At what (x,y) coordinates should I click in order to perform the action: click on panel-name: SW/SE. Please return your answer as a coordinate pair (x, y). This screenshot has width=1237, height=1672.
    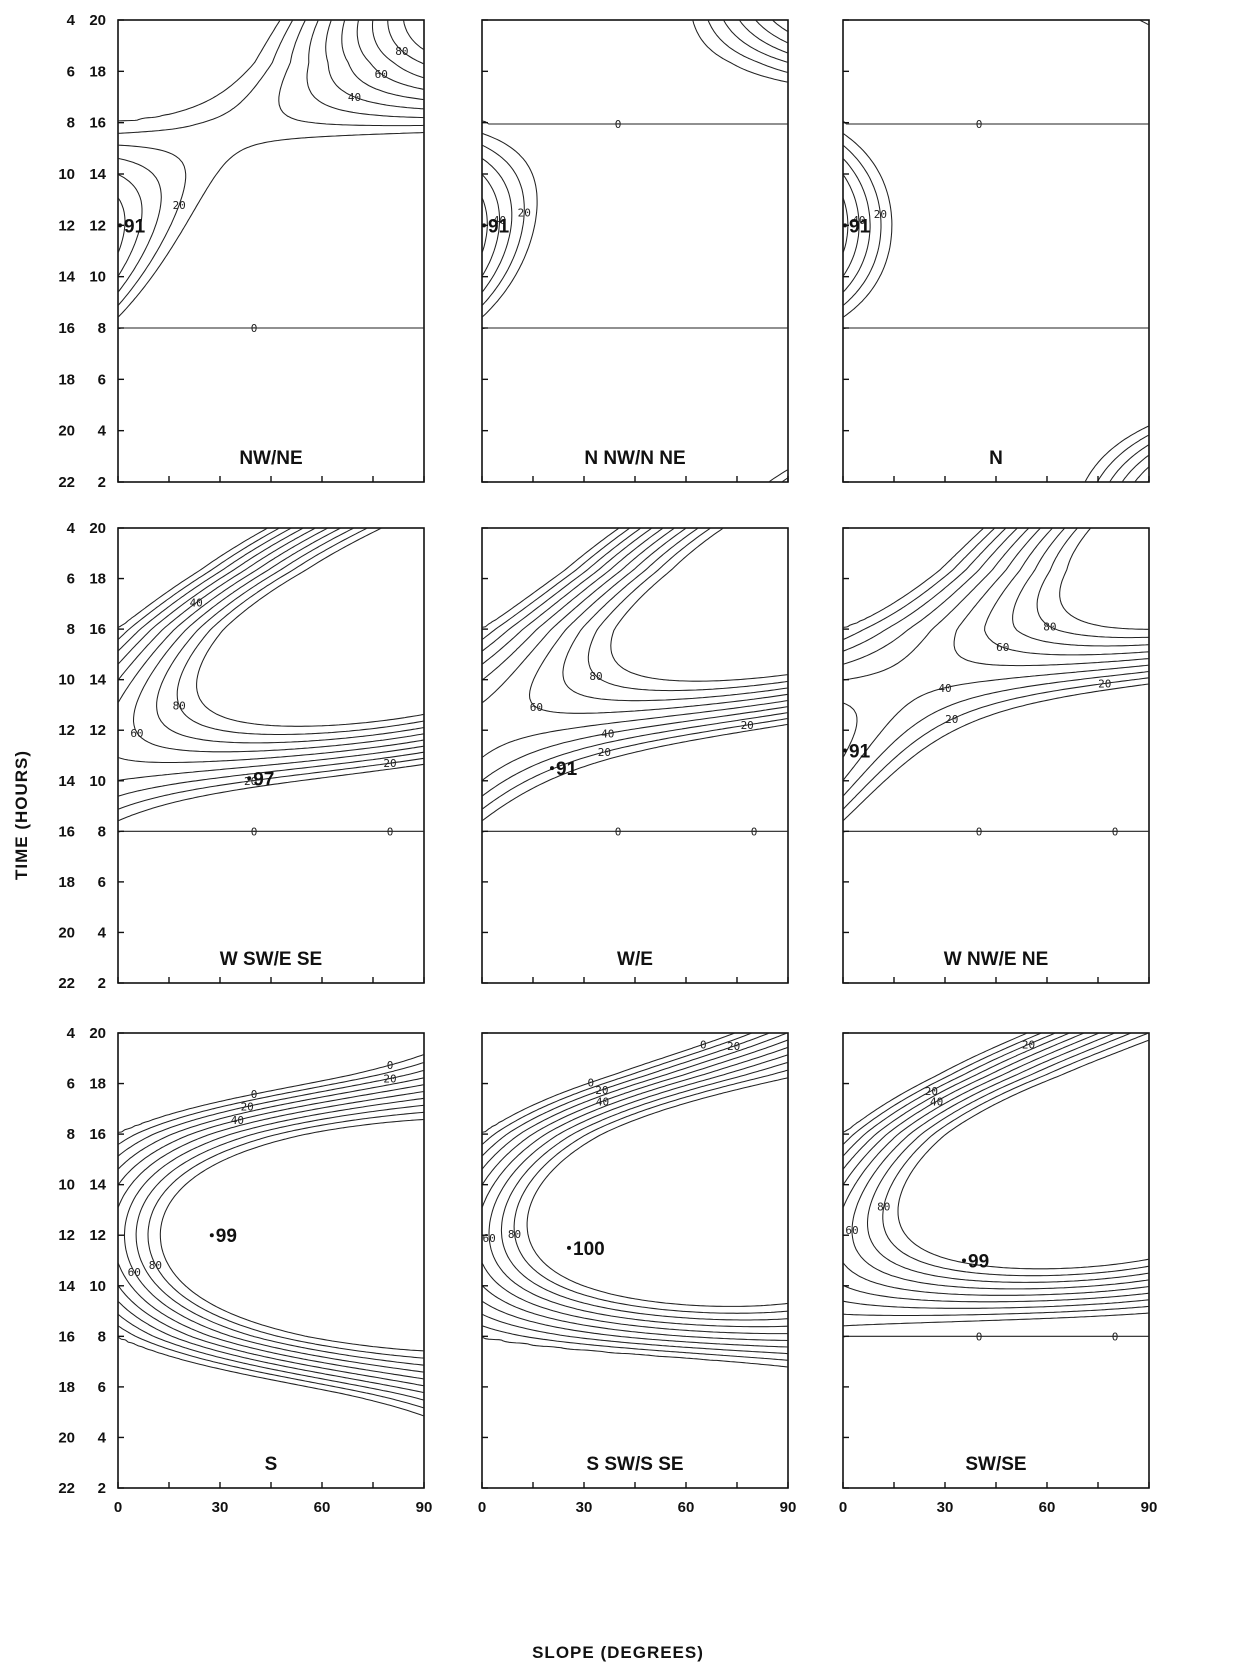
    Looking at the image, I should click on (995, 1464).